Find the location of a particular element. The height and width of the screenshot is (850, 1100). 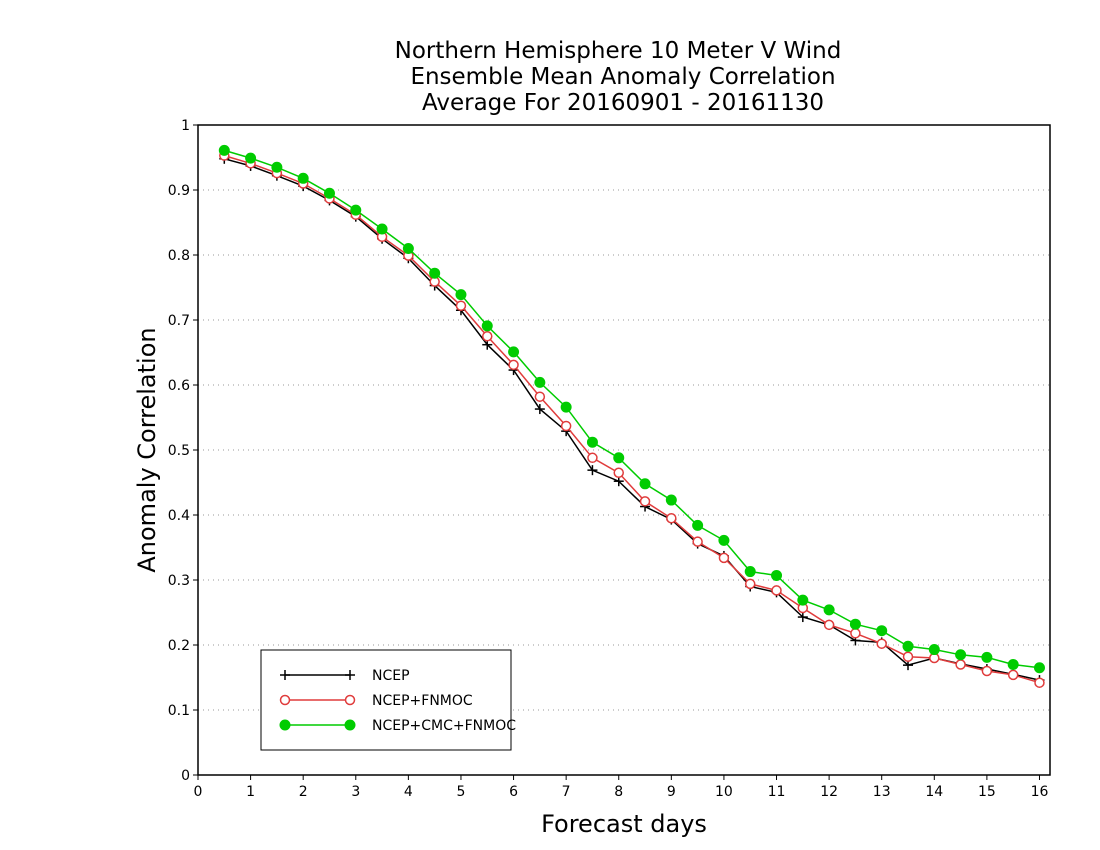

y-tick-label: 0.9 is located at coordinates (179, 191).